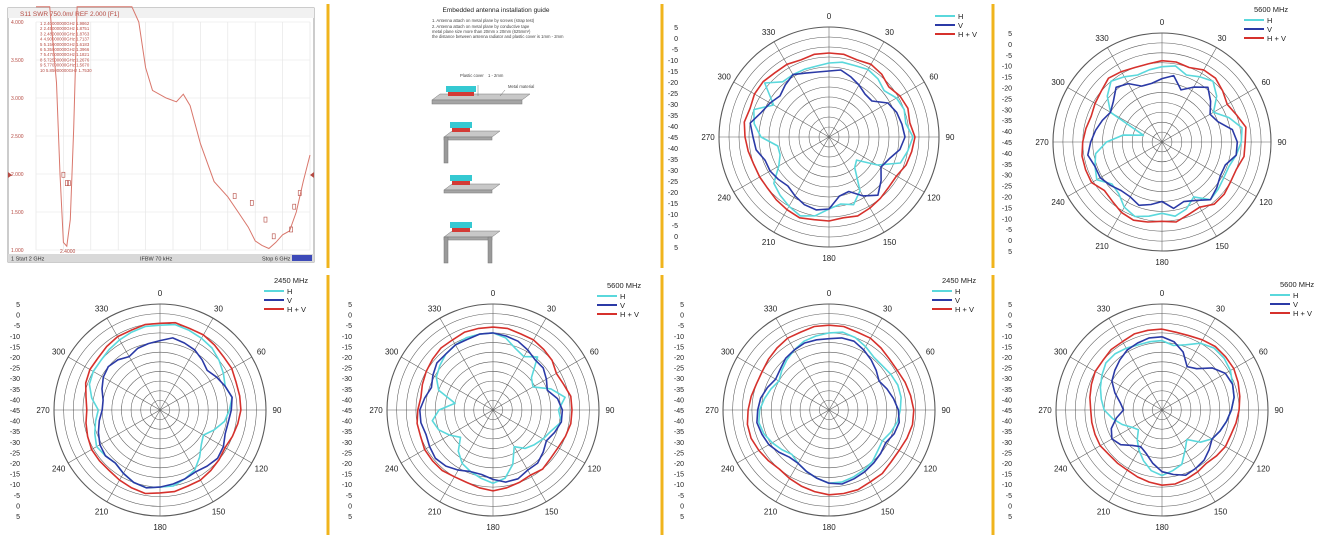  I want to click on leader-line, so click(502, 93).